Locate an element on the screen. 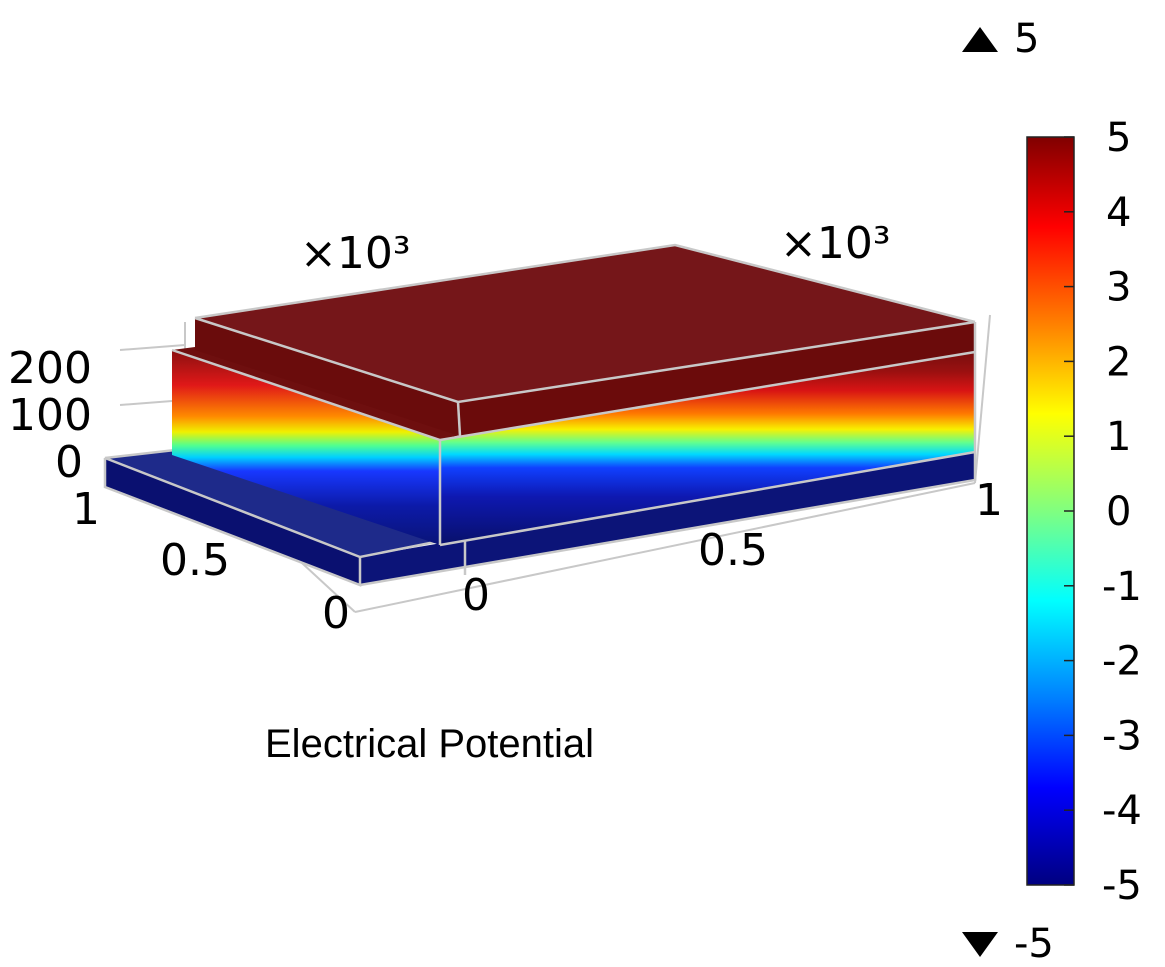 The height and width of the screenshot is (967, 1165). colorbar-tick-label: 1 is located at coordinates (1118, 437).